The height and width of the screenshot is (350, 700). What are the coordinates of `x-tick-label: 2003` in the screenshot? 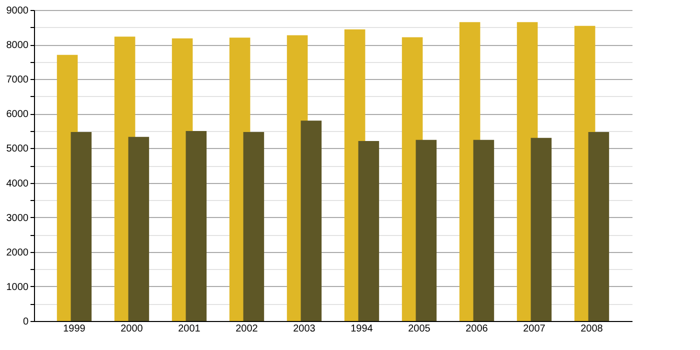 It's located at (304, 329).